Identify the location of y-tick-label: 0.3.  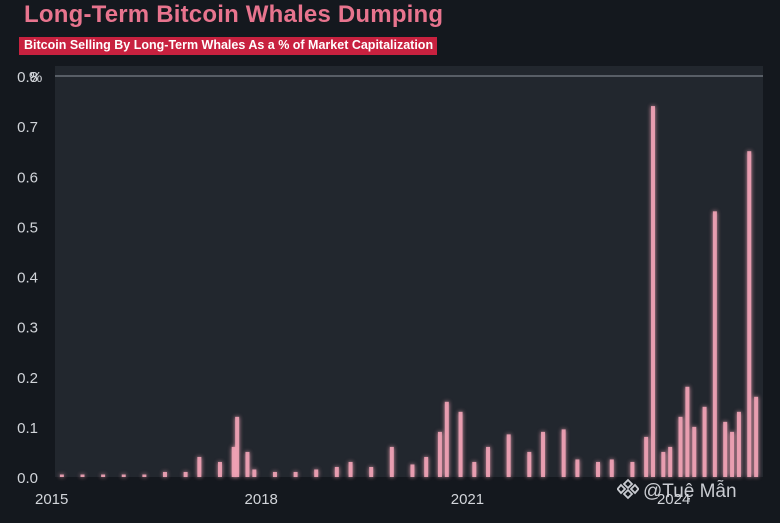
(27, 328).